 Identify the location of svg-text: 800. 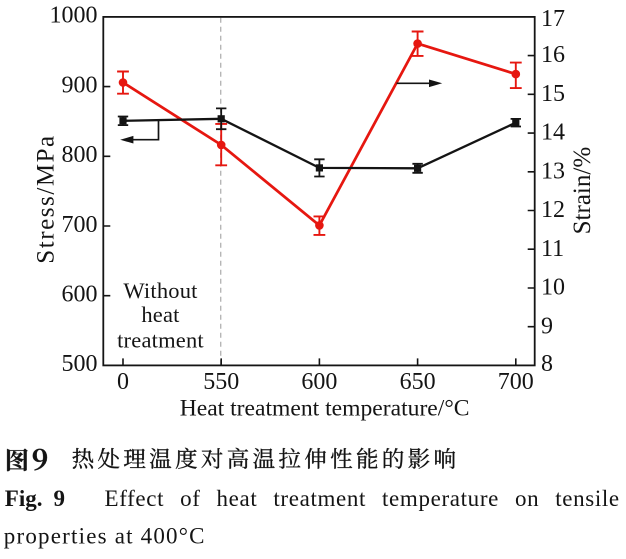
(80, 155).